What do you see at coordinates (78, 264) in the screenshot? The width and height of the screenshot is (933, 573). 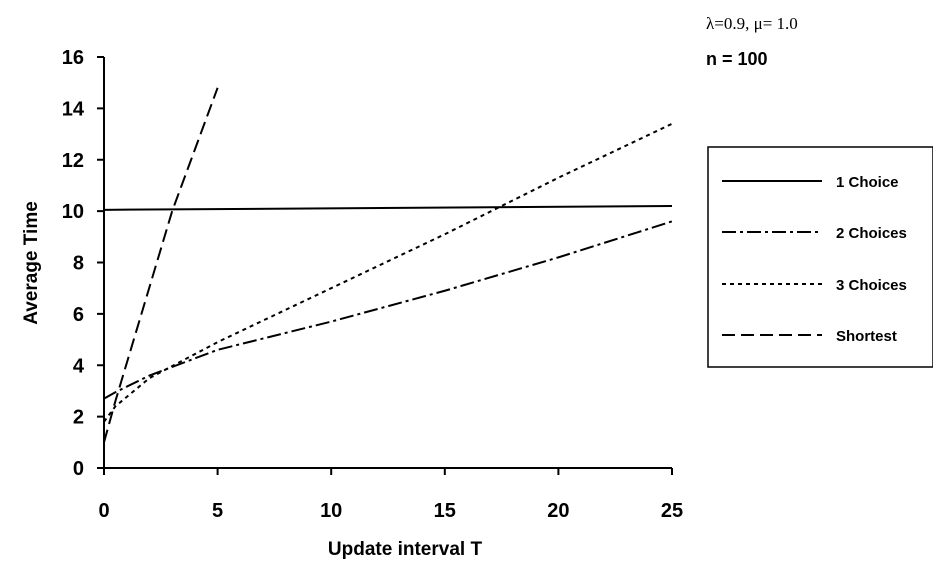 I see `y-tick-label: 8` at bounding box center [78, 264].